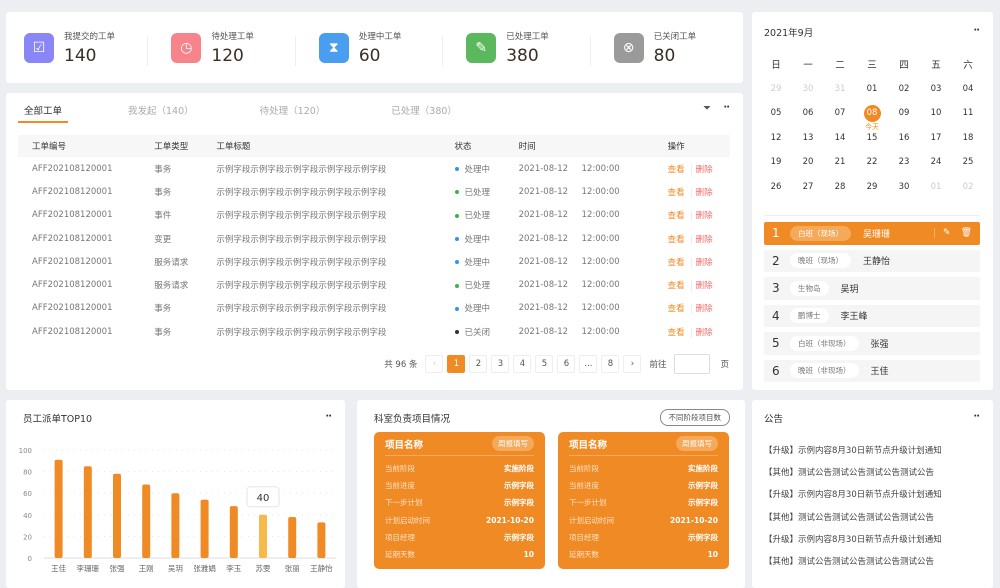 The width and height of the screenshot is (1000, 588). Describe the element at coordinates (840, 186) in the screenshot. I see `calendar-day: 28` at that location.